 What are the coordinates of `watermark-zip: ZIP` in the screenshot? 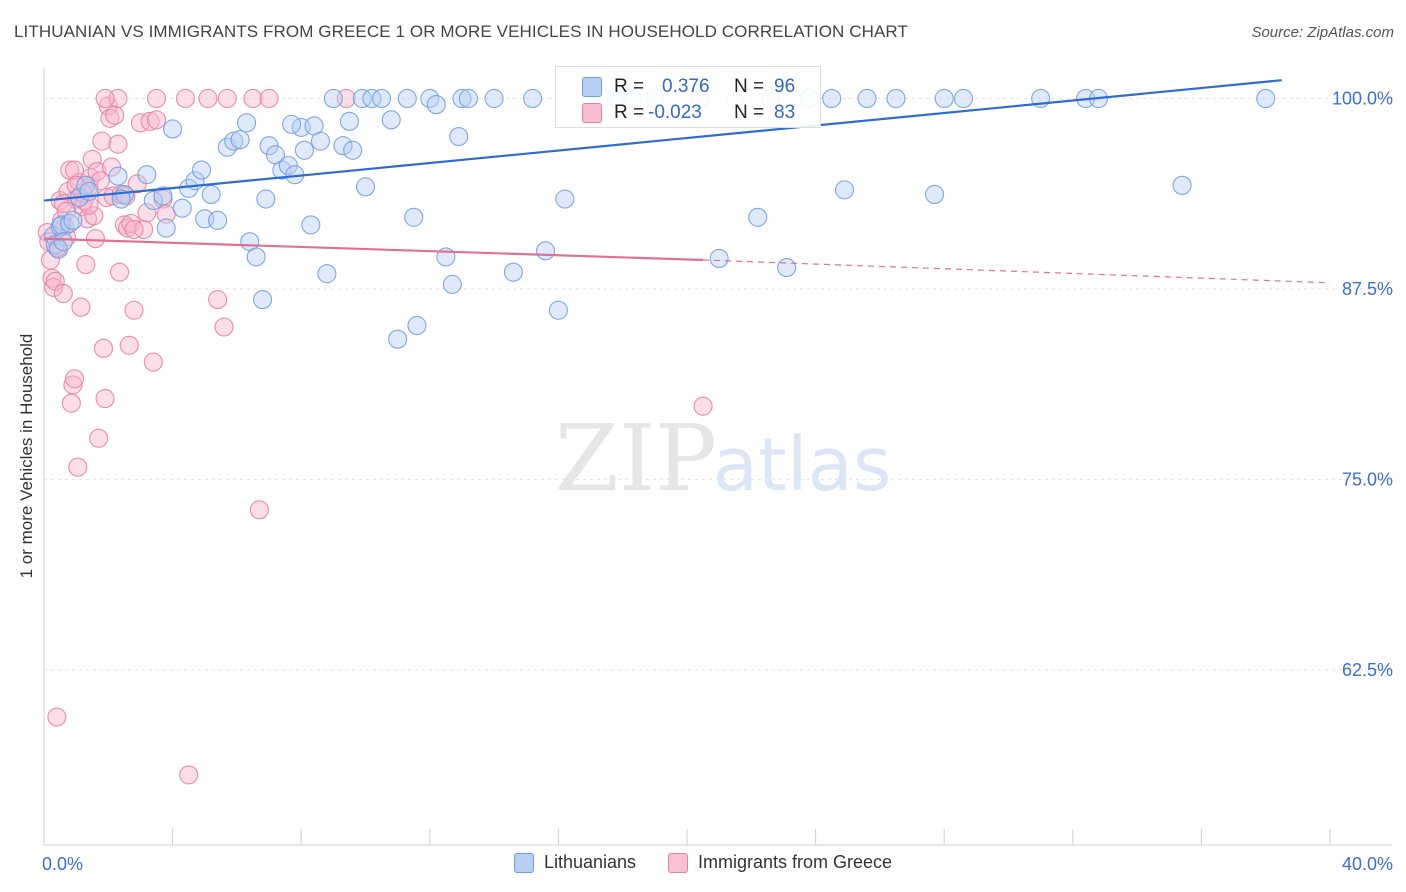 It's located at (636, 458).